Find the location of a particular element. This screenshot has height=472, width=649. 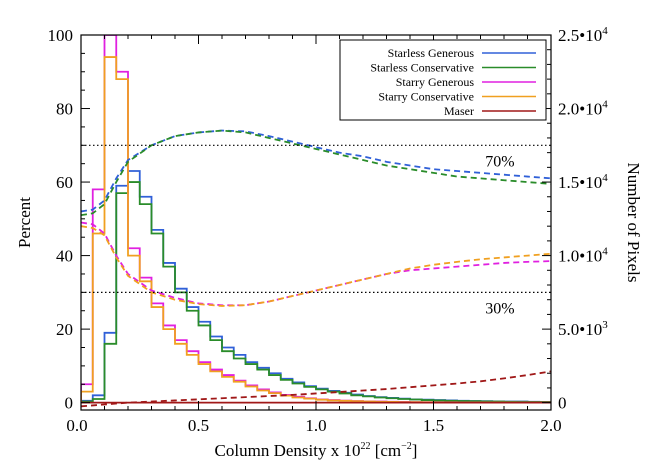

legend-label-starless-generous: Starless Generous is located at coordinates (431, 53).